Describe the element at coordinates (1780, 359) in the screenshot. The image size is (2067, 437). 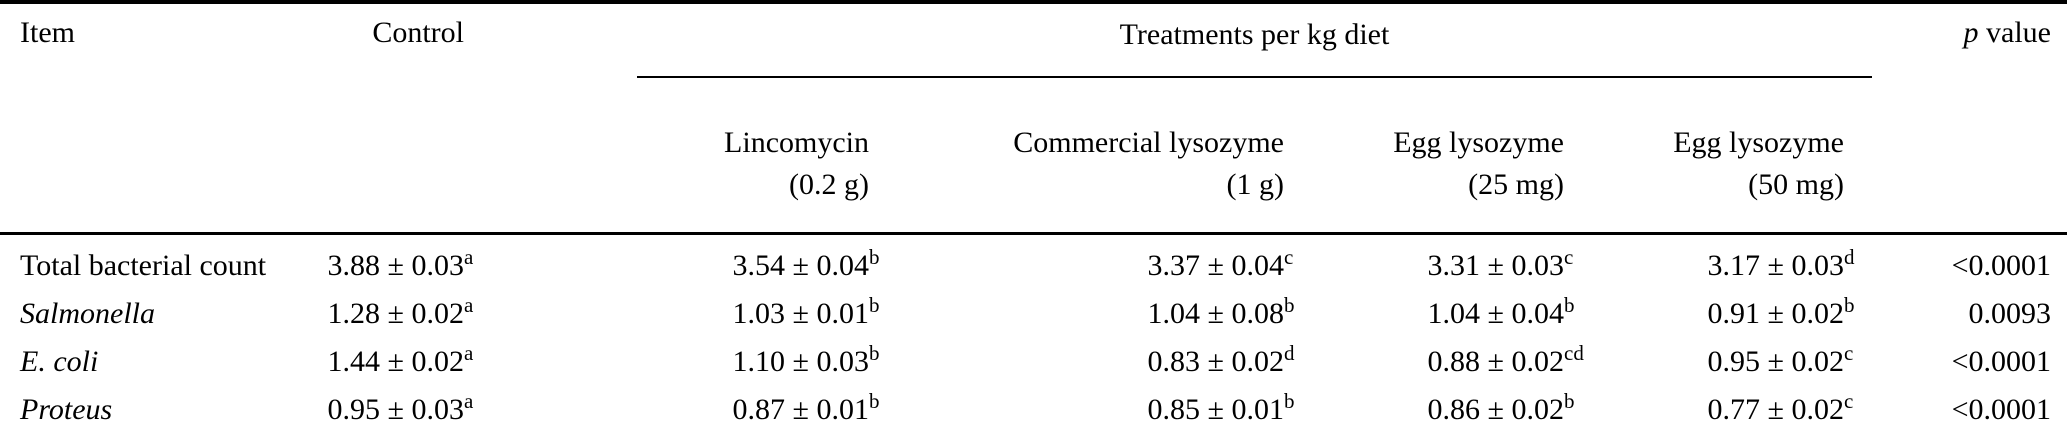
I see `cell-egg-lysozyme-50: 0.95 ± 0.02c` at that location.